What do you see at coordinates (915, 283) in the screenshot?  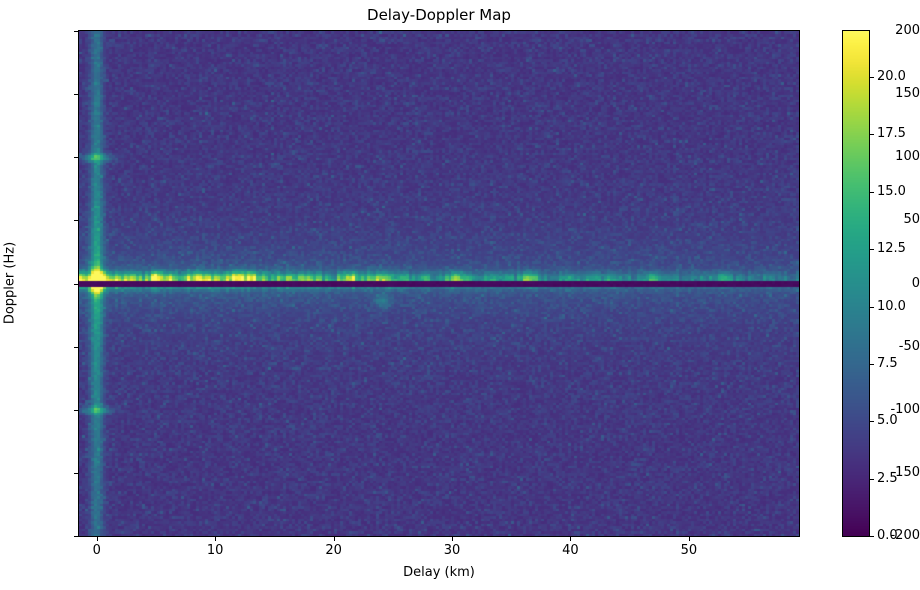 I see `y-tick-label: 0` at bounding box center [915, 283].